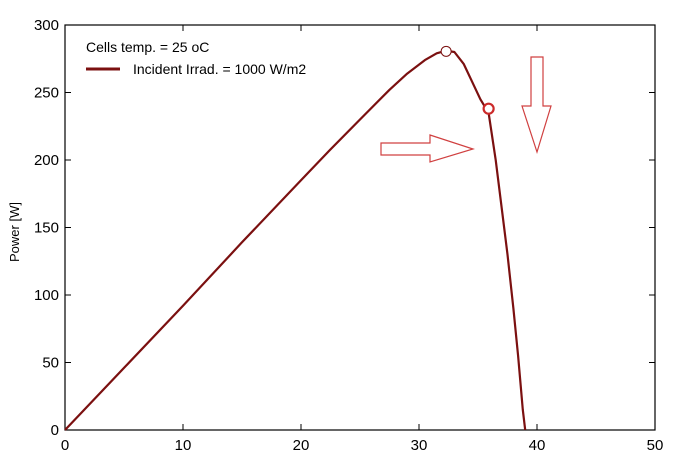  Describe the element at coordinates (46, 25) in the screenshot. I see `y-tick-label: 300` at that location.